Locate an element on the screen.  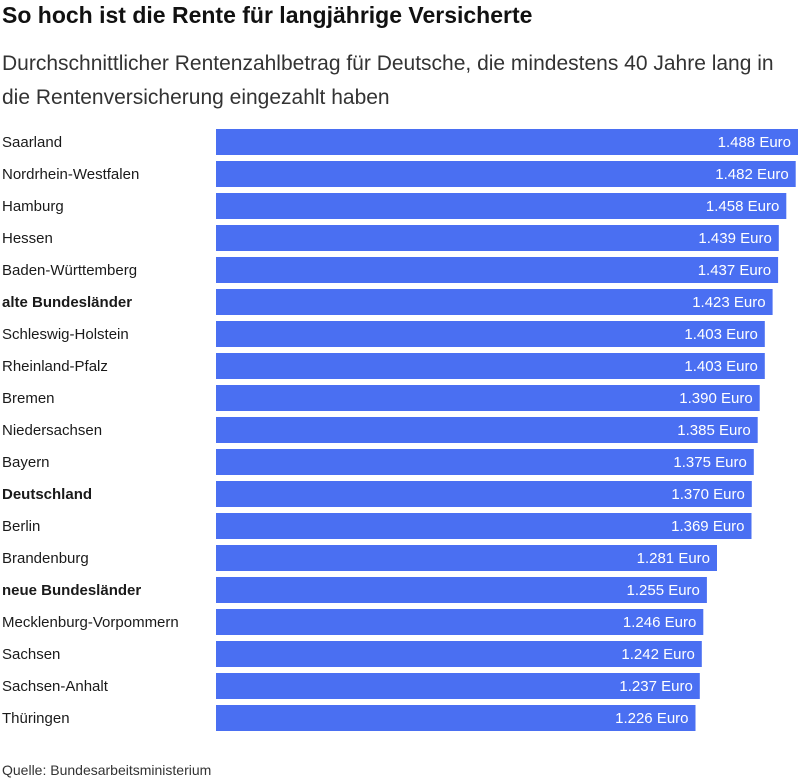
value-label: 1.437 Euro is located at coordinates (734, 270).